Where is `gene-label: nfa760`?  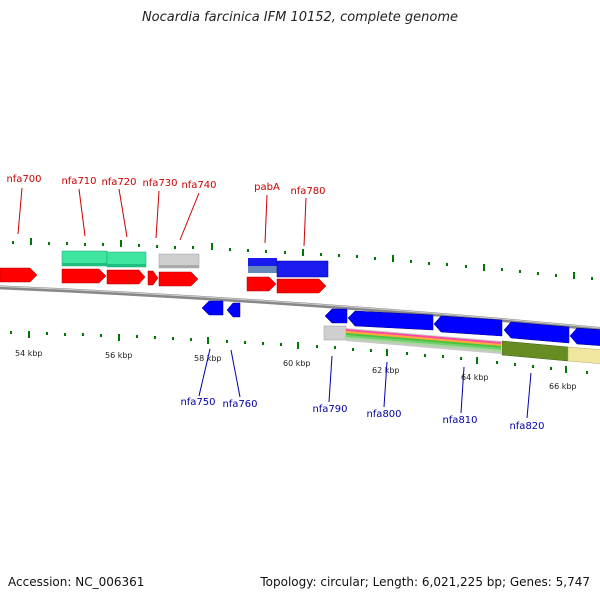
gene-label: nfa760 is located at coordinates (239, 404).